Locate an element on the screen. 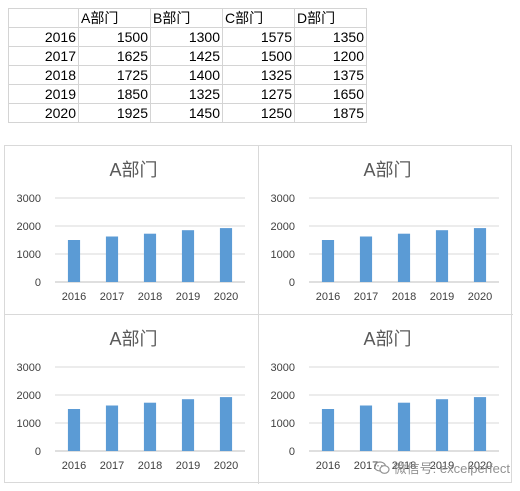  value-cell: 1575 is located at coordinates (258, 37).